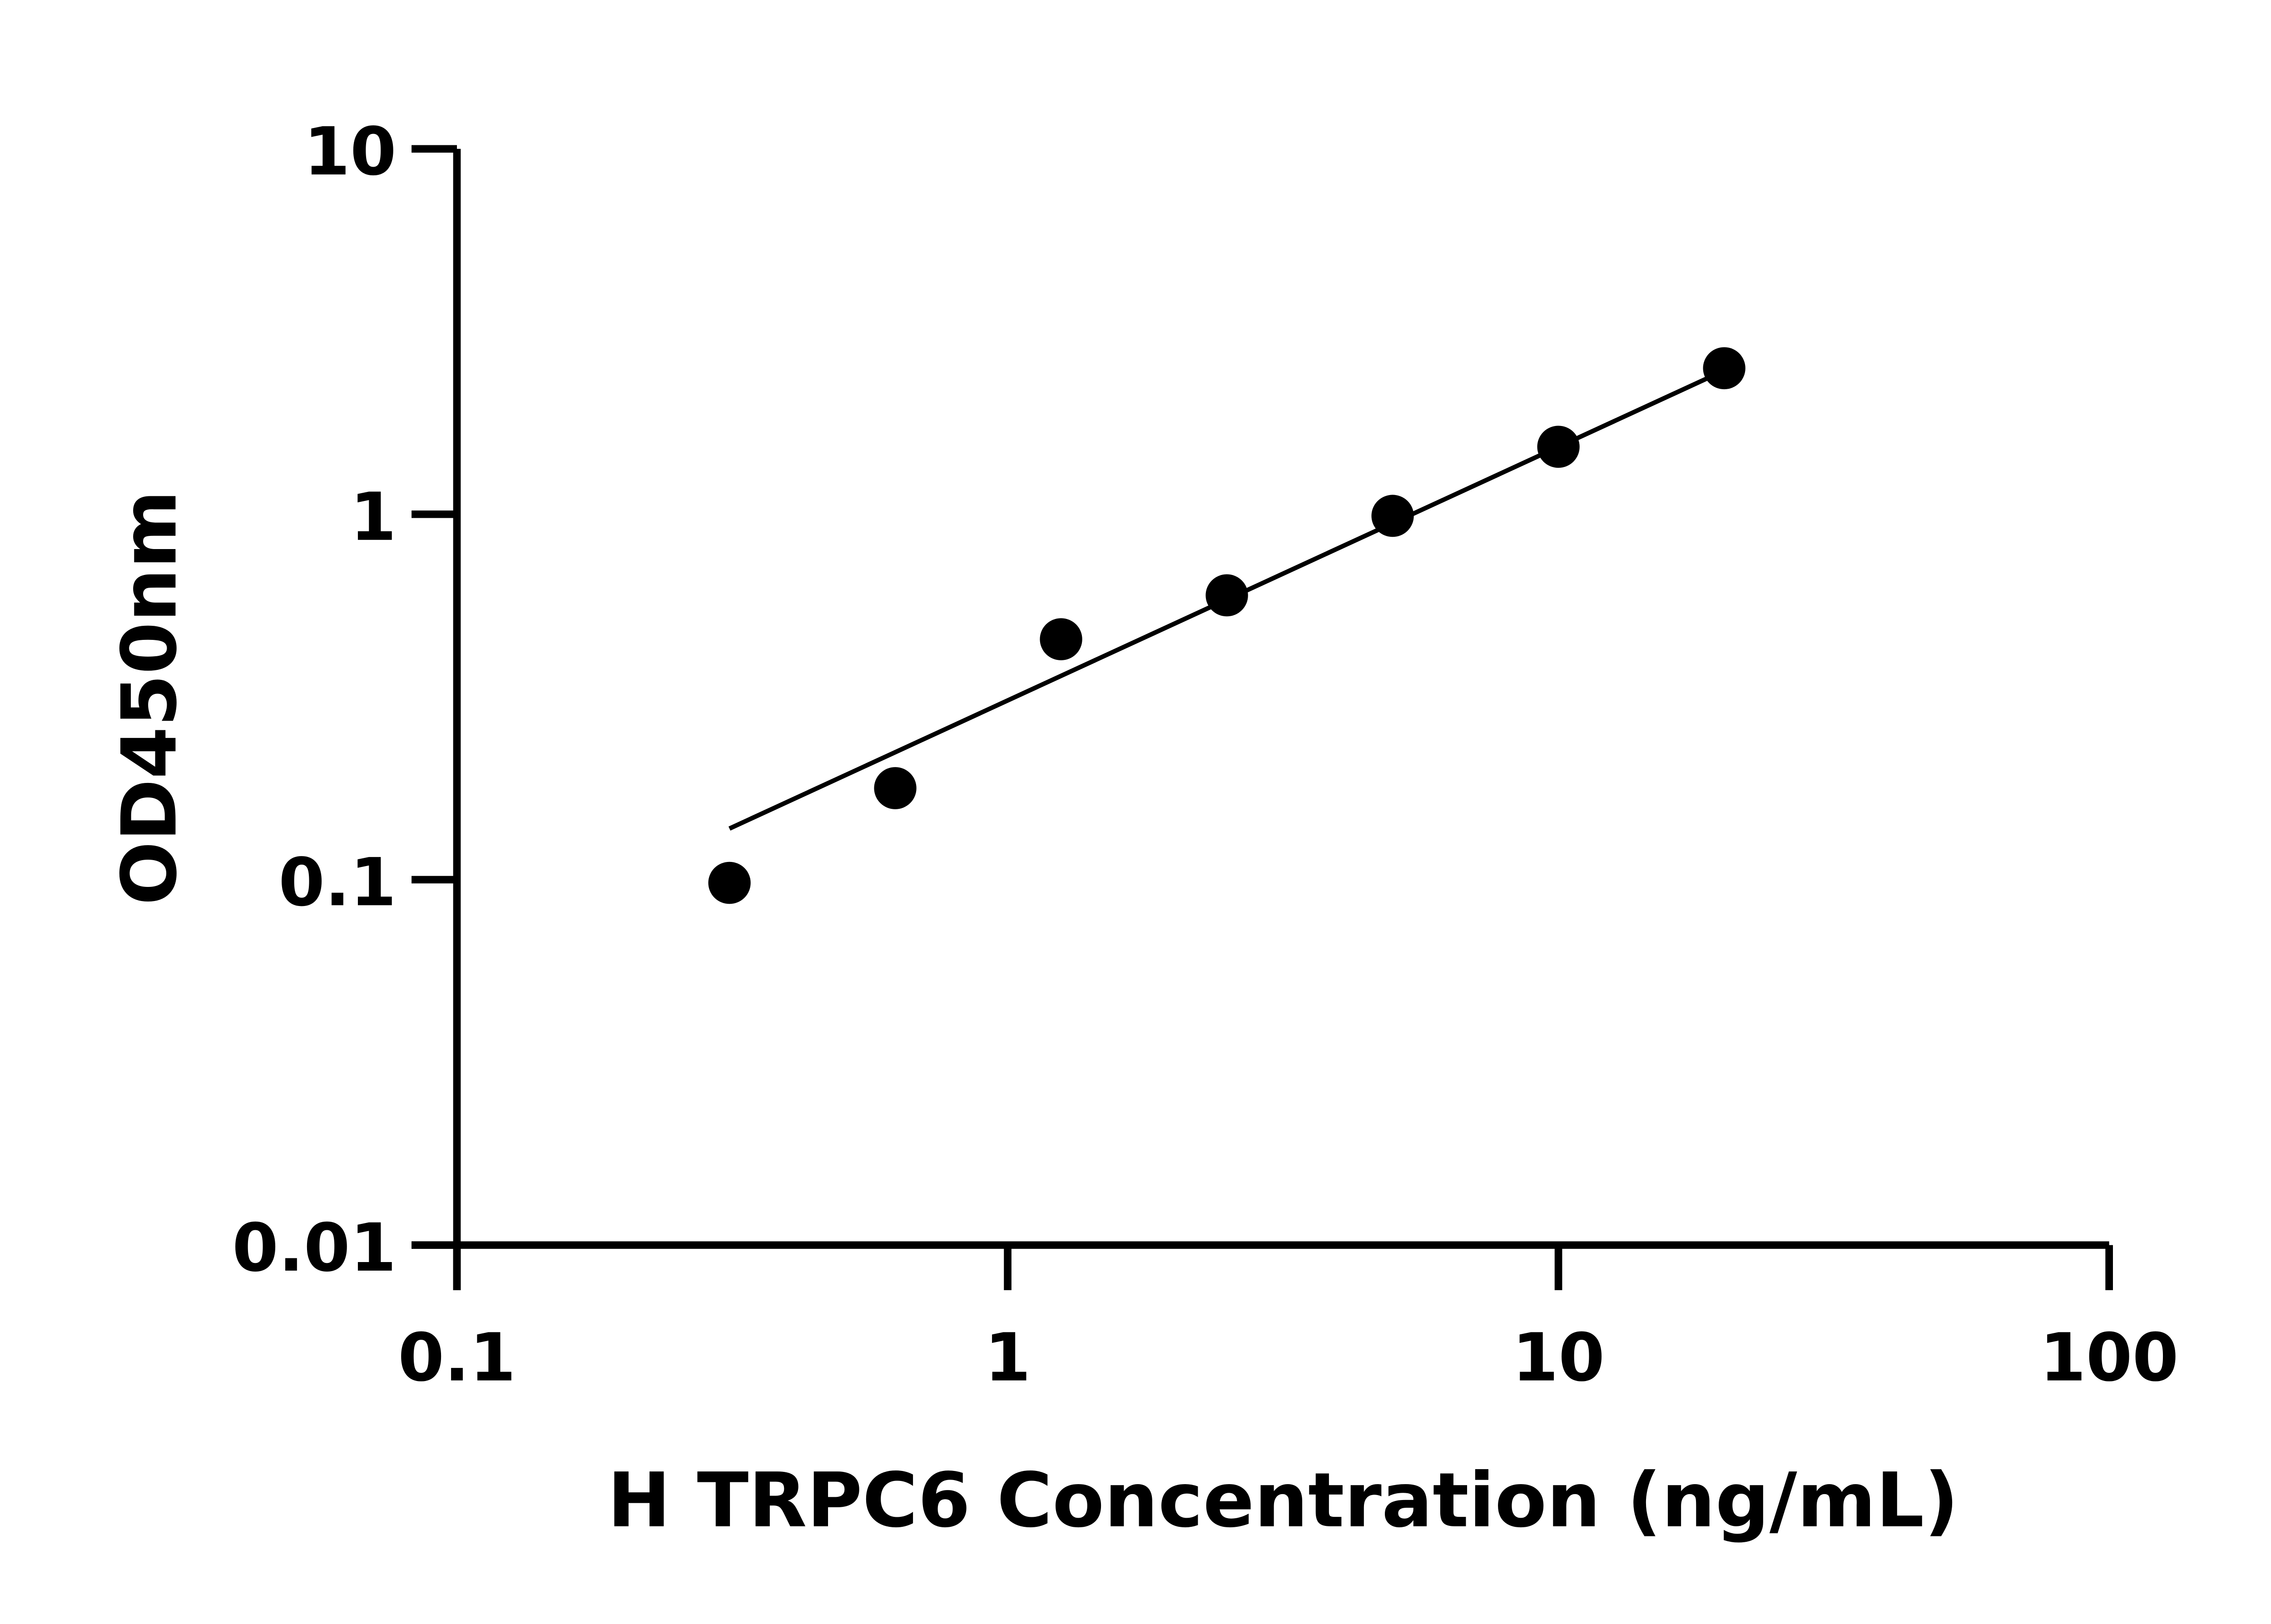  What do you see at coordinates (373, 517) in the screenshot?
I see `y-tick-label: 1` at bounding box center [373, 517].